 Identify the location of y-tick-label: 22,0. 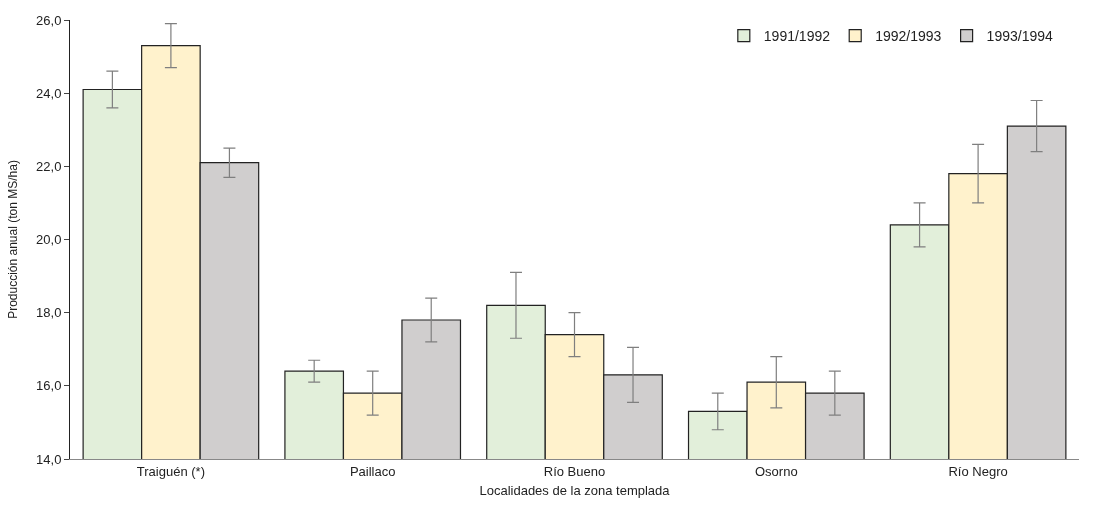
(49, 166).